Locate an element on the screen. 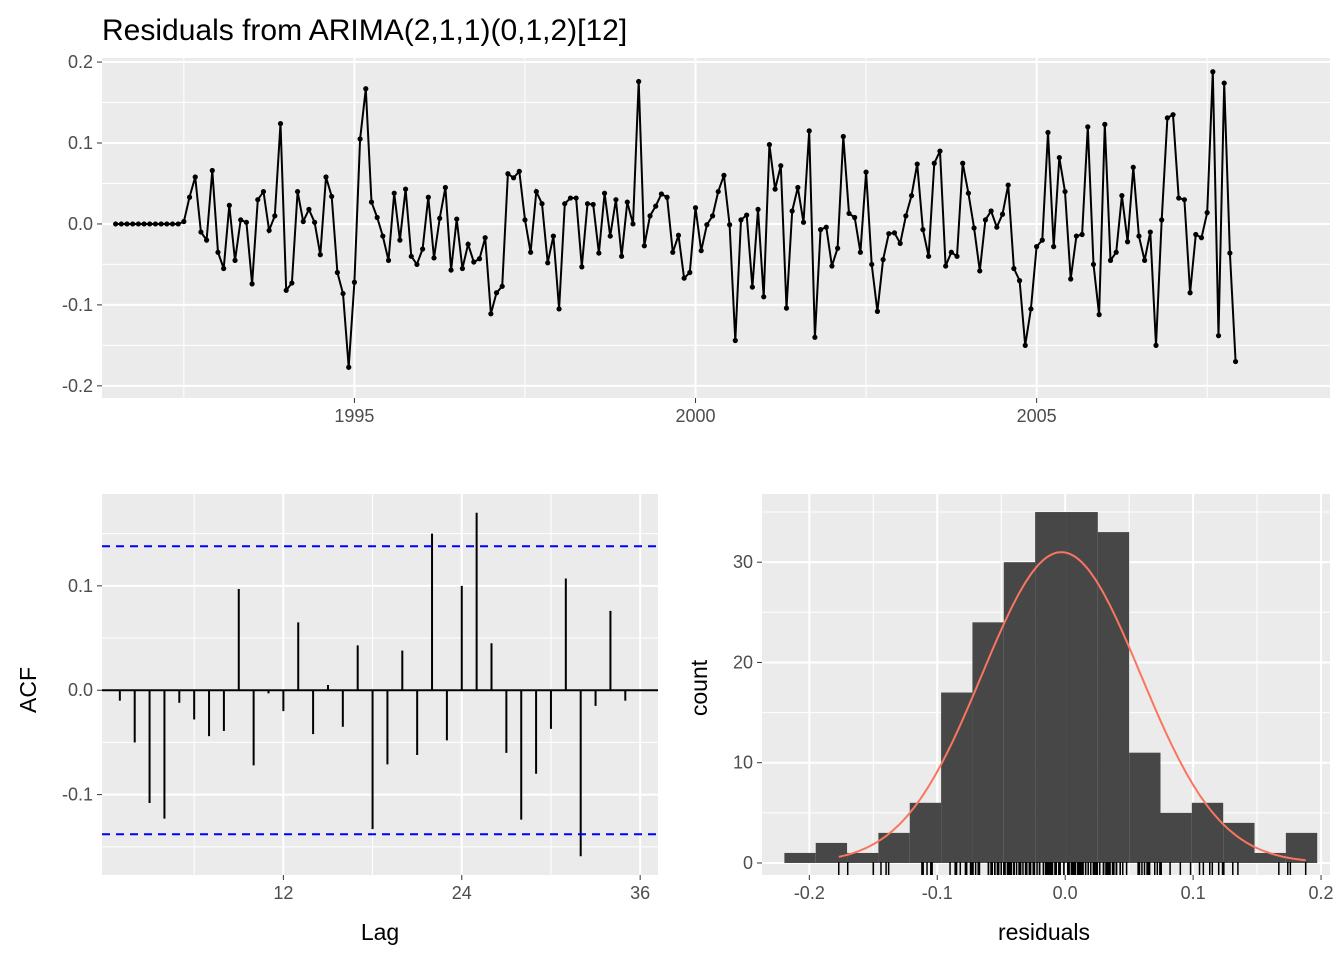 This screenshot has width=1344, height=960. y-tick-label: 0.0 is located at coordinates (80, 224).